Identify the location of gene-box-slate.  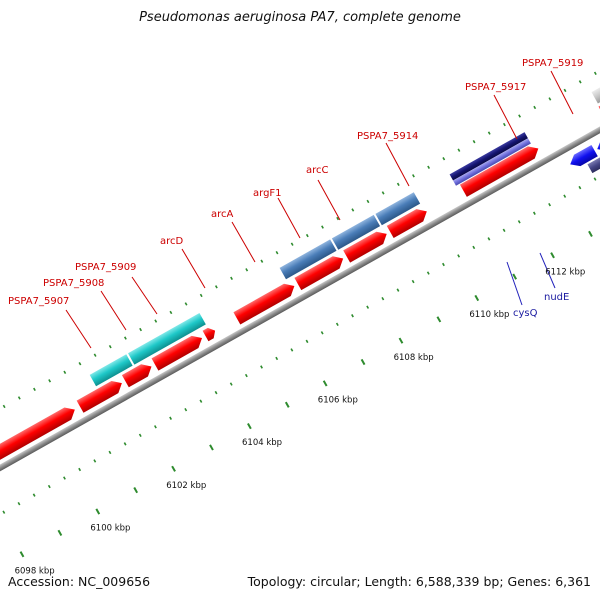
(593, 159).